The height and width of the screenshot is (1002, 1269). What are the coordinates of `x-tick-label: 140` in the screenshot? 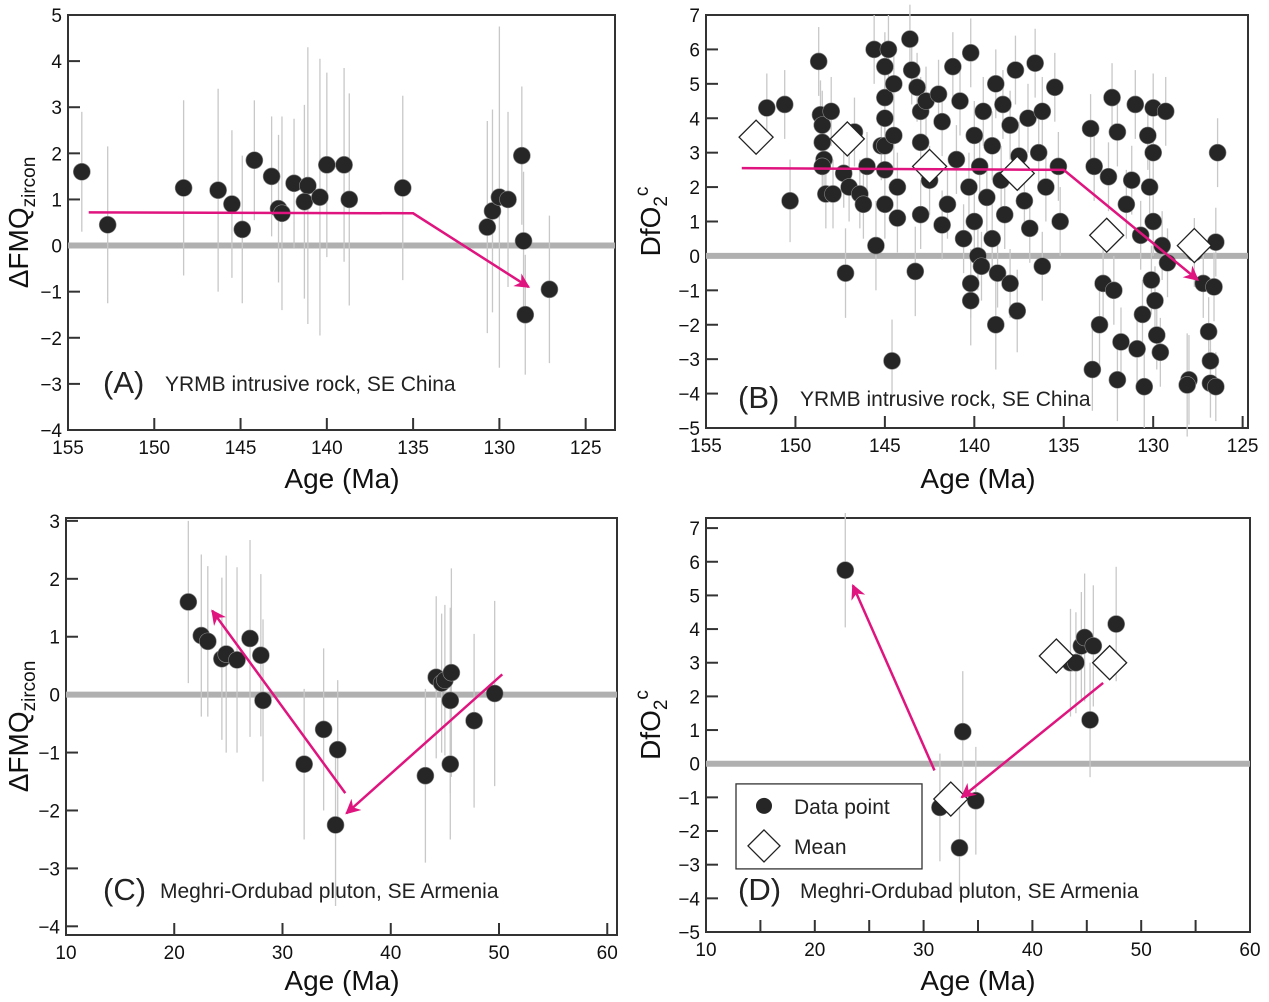 It's located at (974, 446).